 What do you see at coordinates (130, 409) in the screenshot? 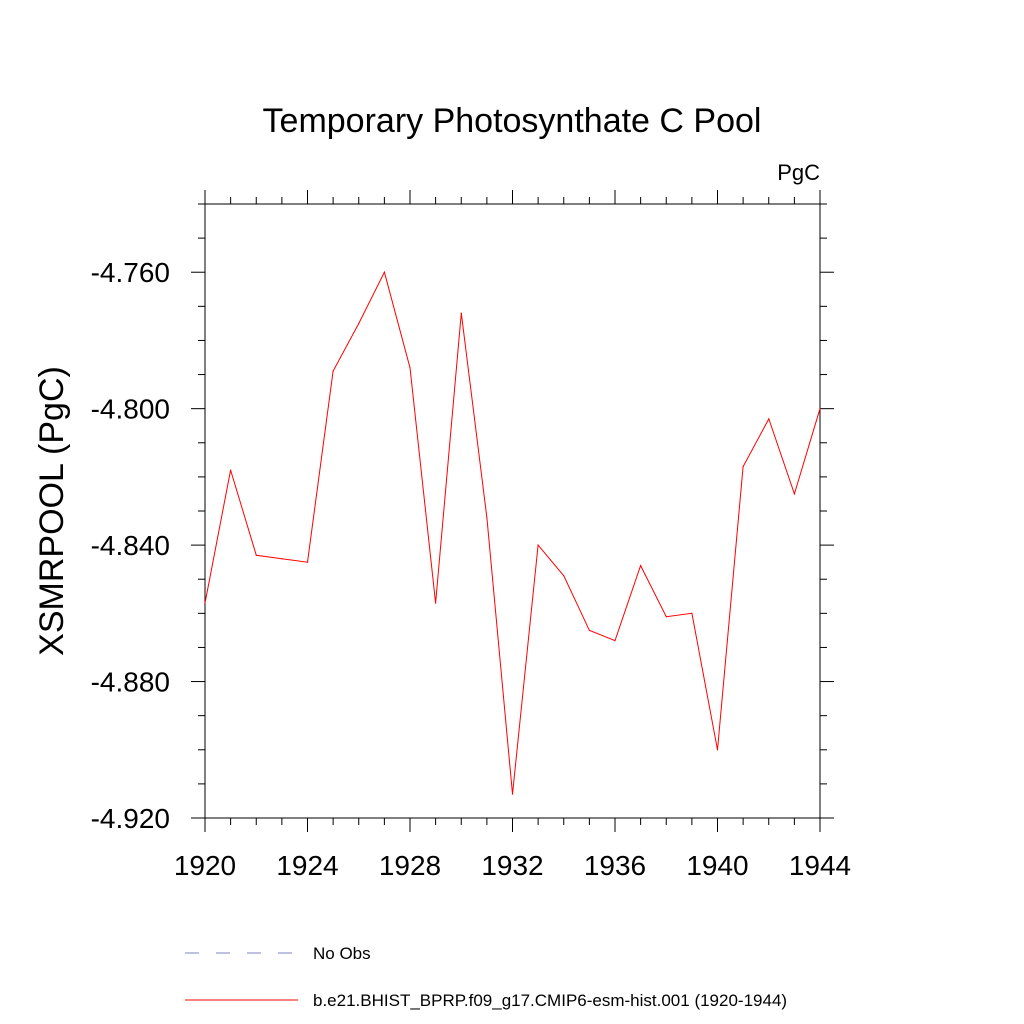
I see `y-tick-label: -4.800` at bounding box center [130, 409].